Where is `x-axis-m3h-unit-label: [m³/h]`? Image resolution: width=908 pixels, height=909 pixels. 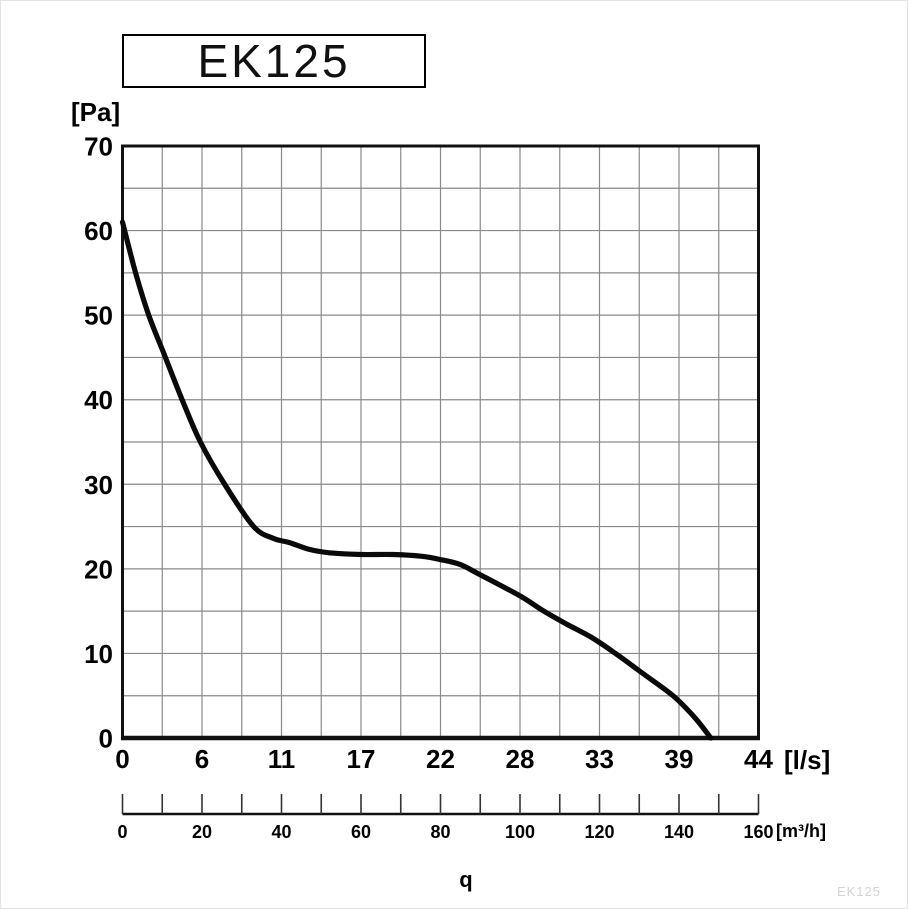 x-axis-m3h-unit-label: [m³/h] is located at coordinates (801, 831).